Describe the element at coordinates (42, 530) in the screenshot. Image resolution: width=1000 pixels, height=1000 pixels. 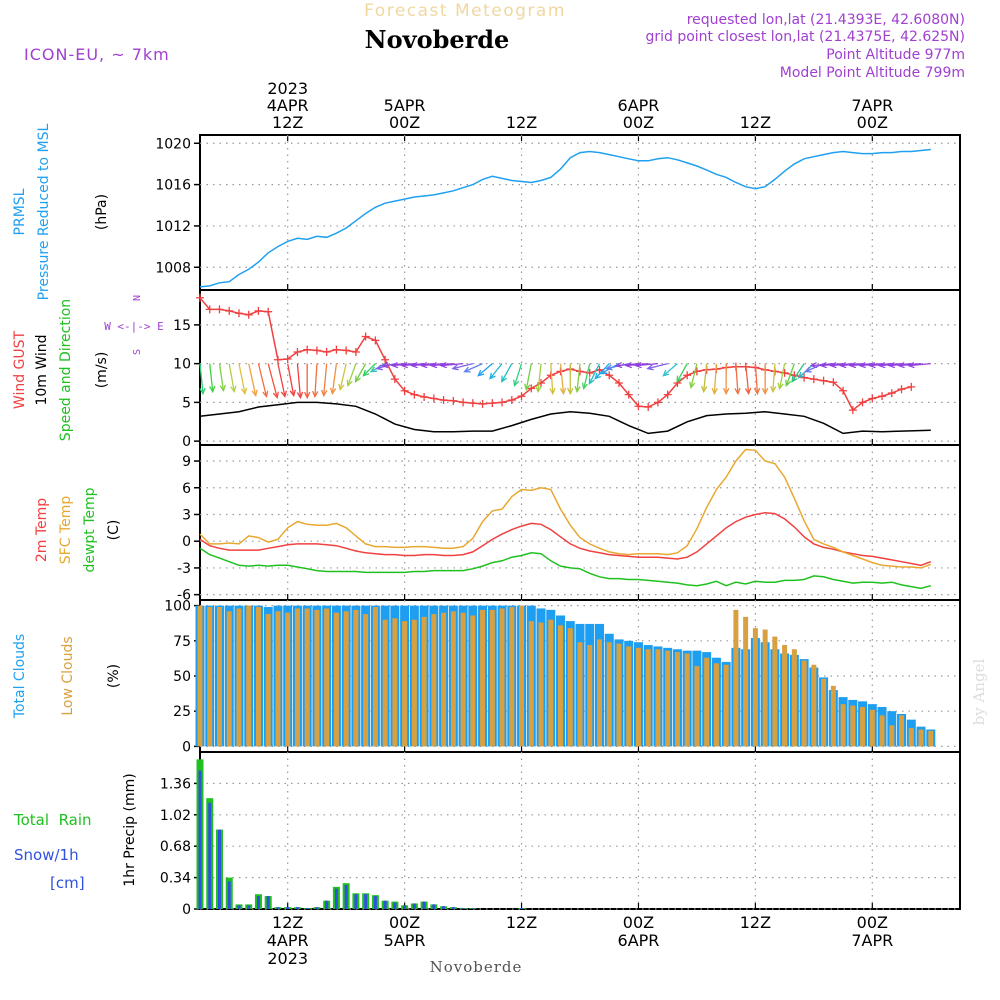
I see `temp-2m-title: 2m Temp` at that location.